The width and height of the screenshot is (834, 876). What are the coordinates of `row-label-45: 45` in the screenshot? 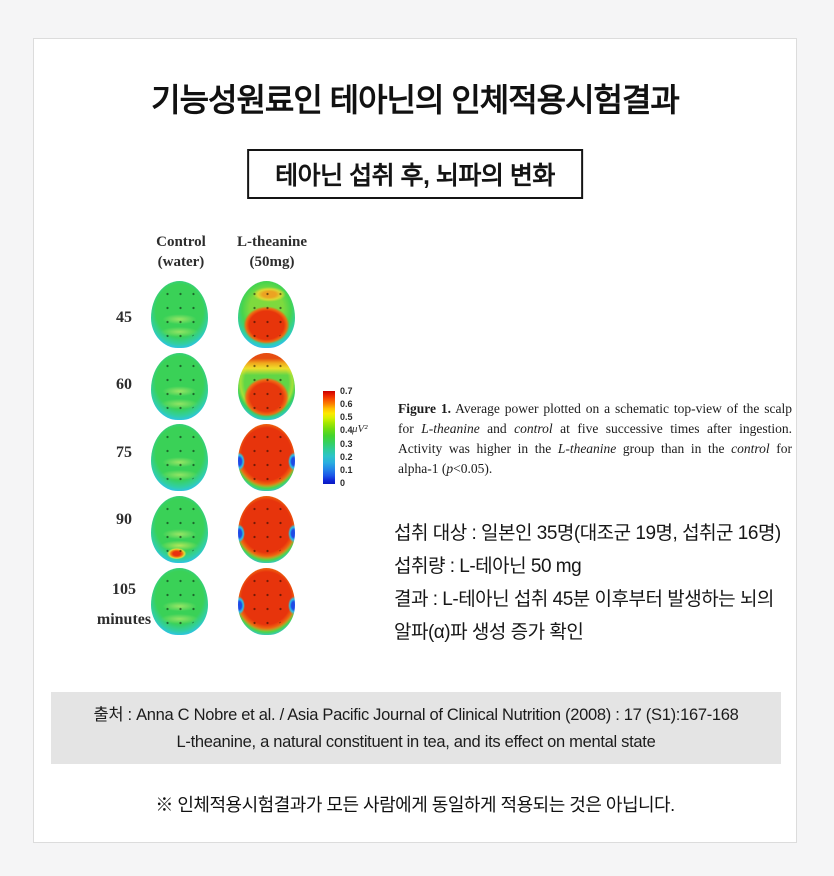 It's located at (124, 317).